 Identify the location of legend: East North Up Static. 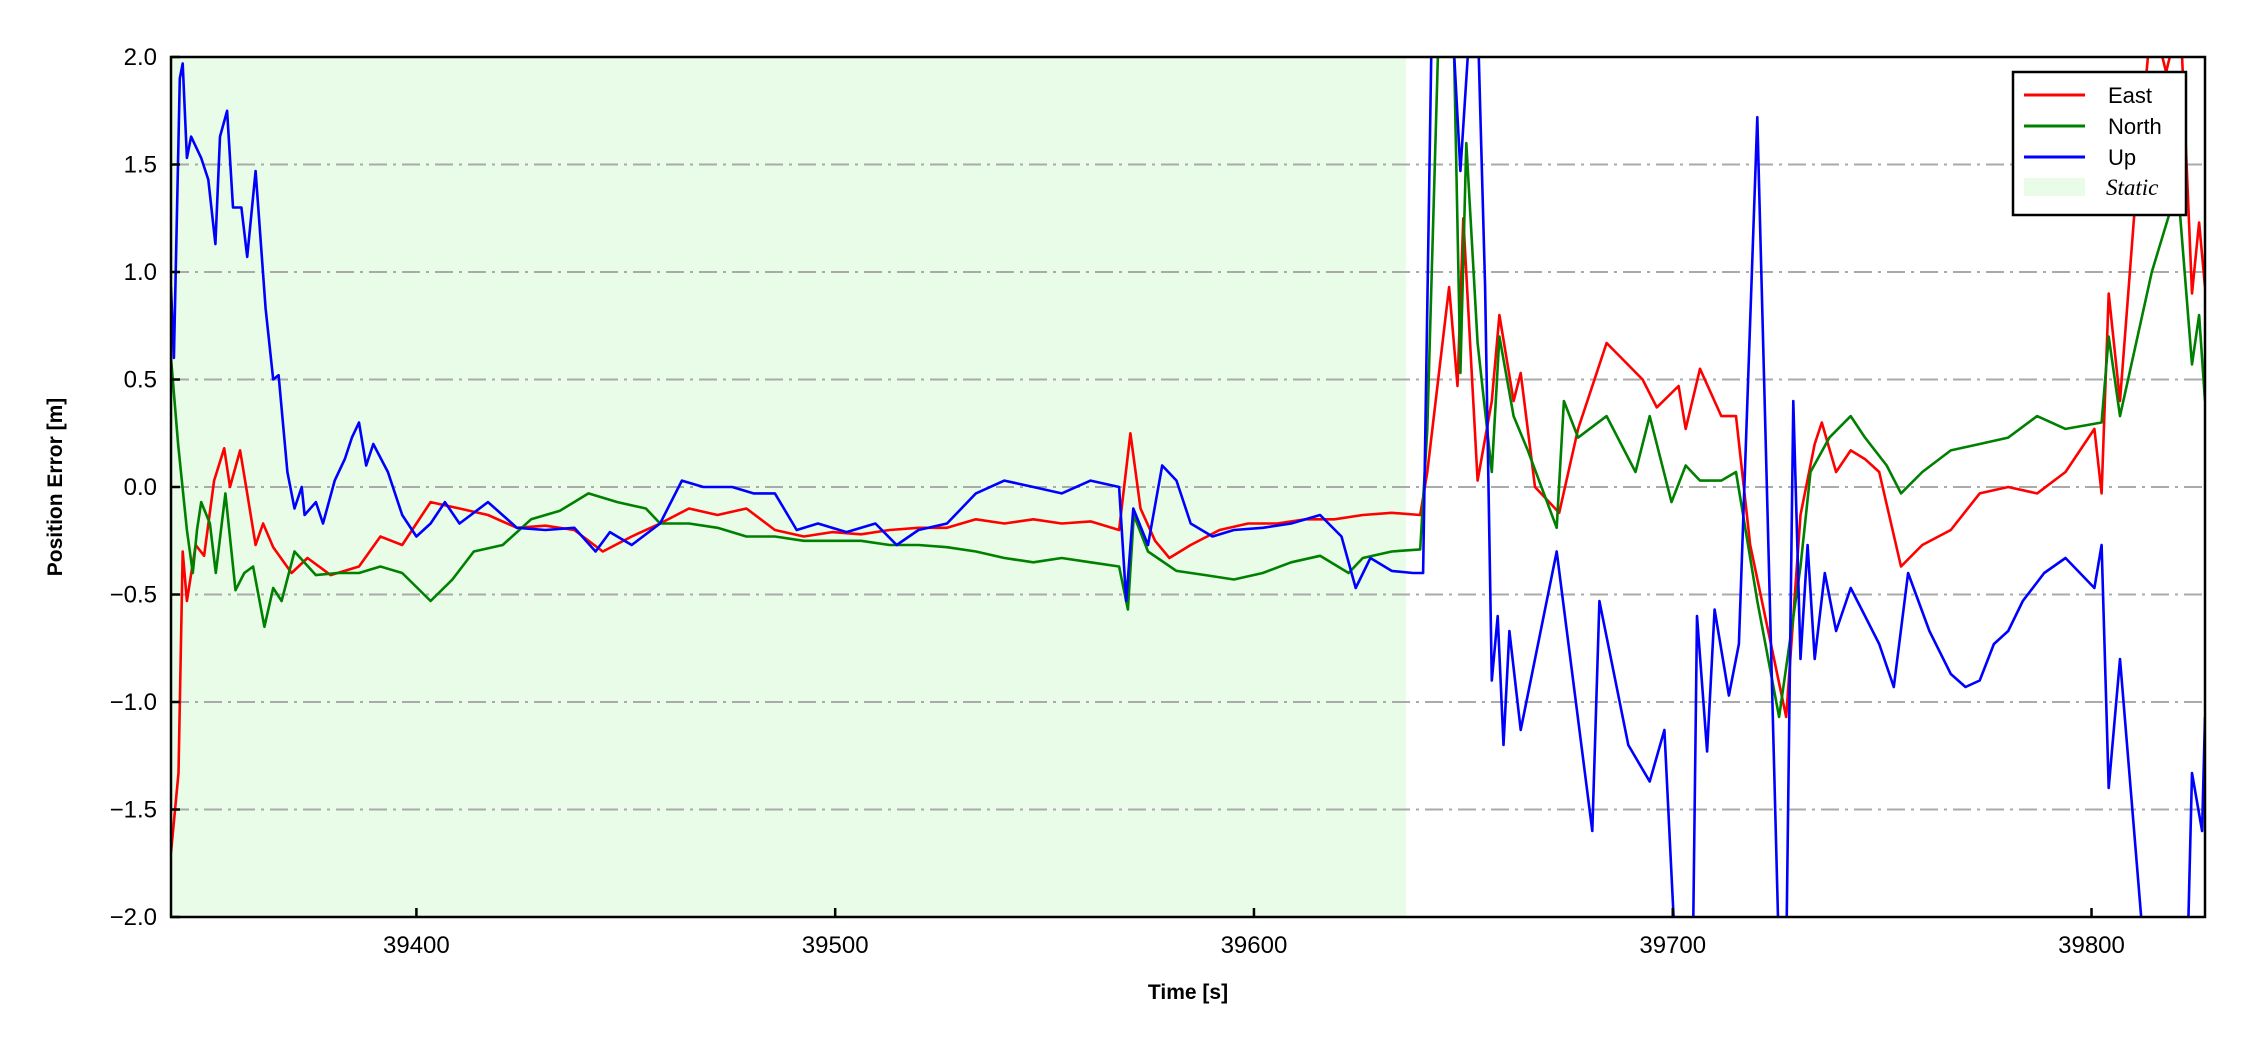
(2099, 143).